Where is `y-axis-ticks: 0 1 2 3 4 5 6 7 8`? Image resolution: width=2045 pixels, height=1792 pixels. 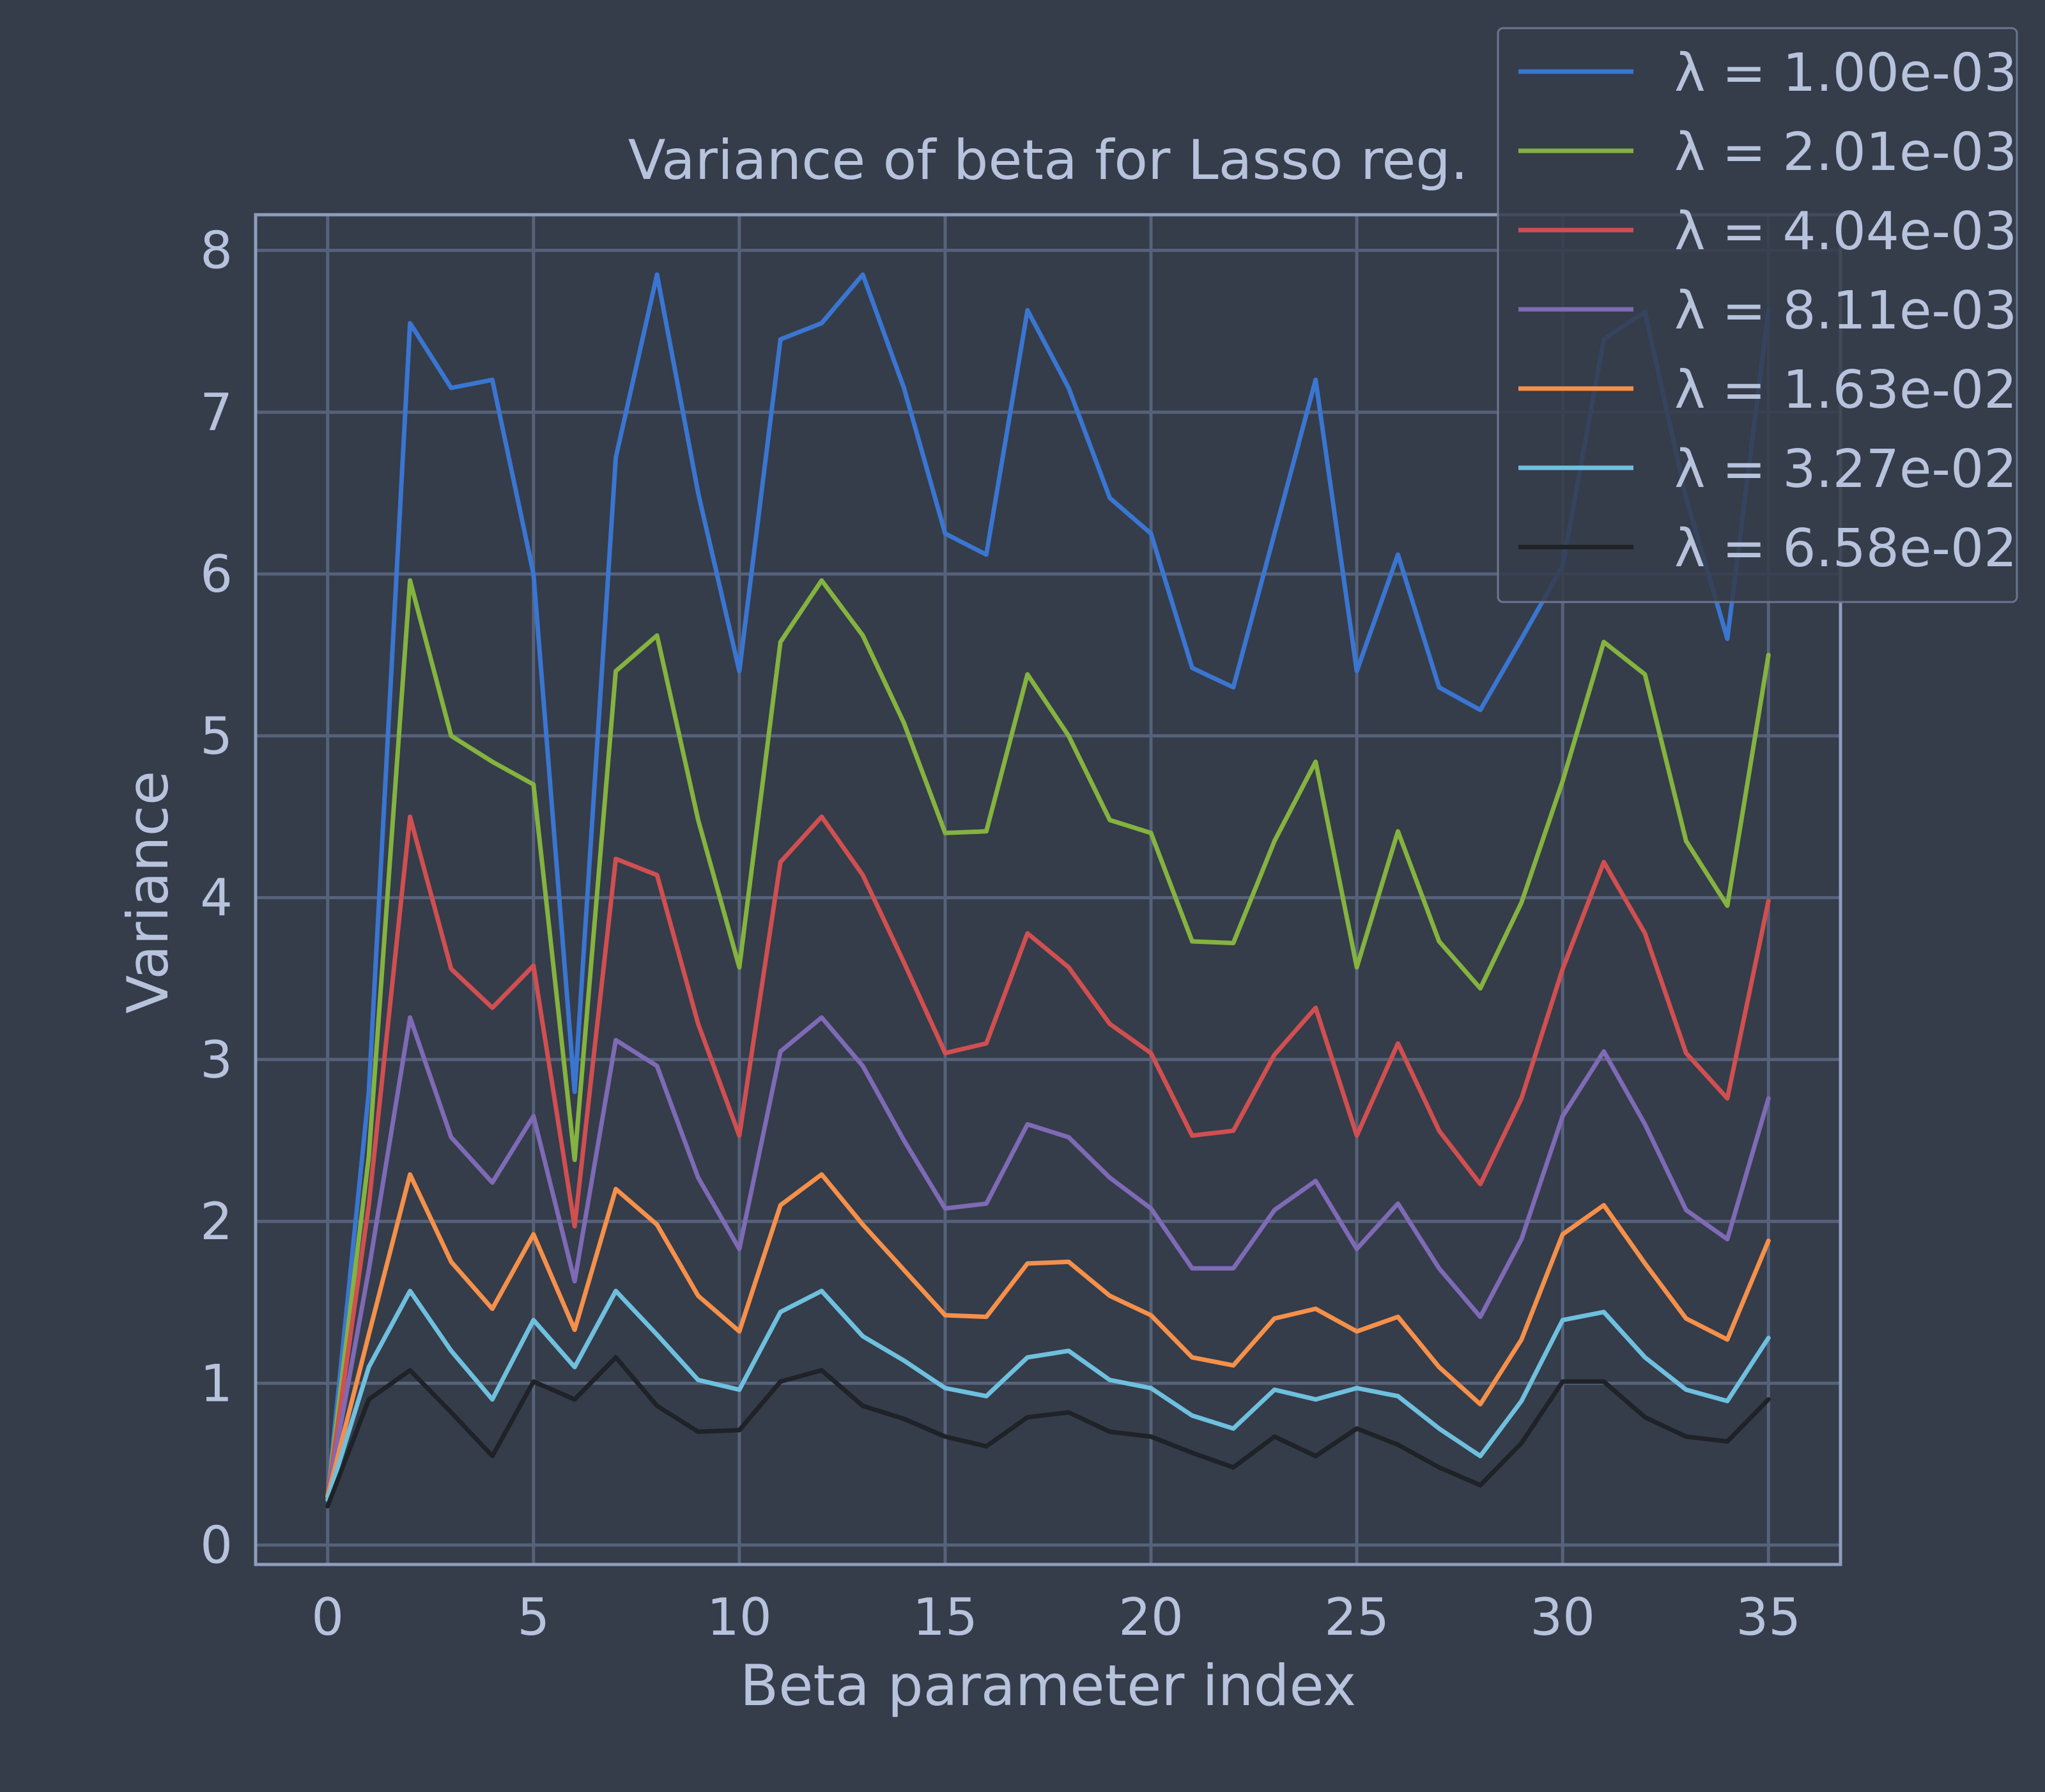 y-axis-ticks: 0 1 2 3 4 5 6 7 8 is located at coordinates (216, 898).